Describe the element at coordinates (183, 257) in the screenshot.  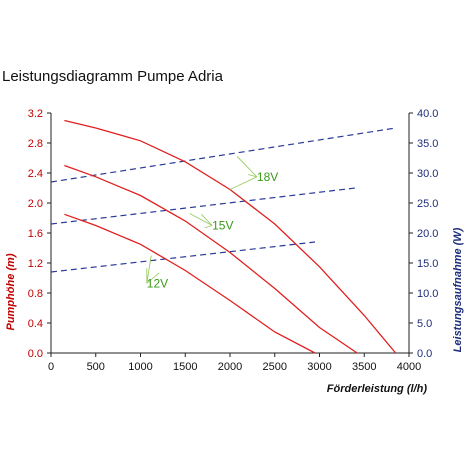
I see `power-line-12v` at that location.